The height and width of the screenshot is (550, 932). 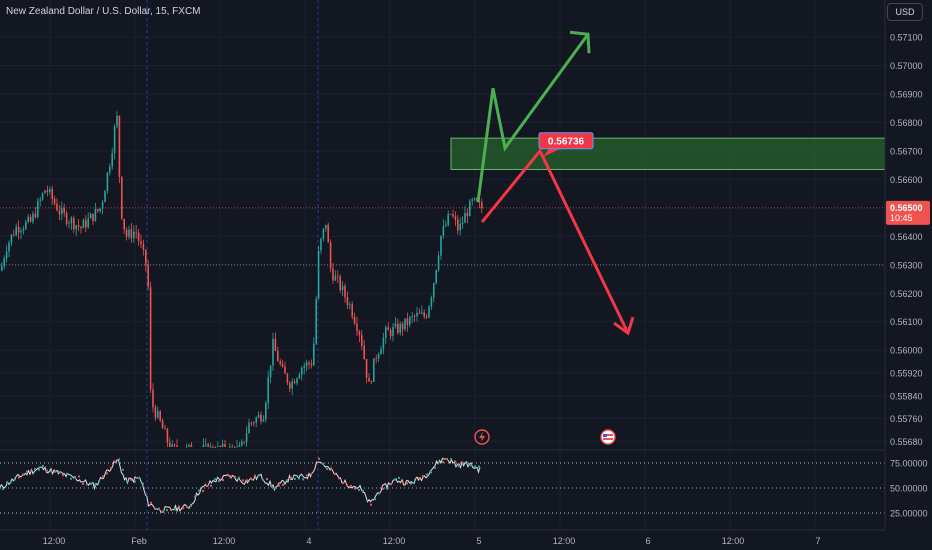 What do you see at coordinates (906, 66) in the screenshot?
I see `price-tick-label: 0.57000` at bounding box center [906, 66].